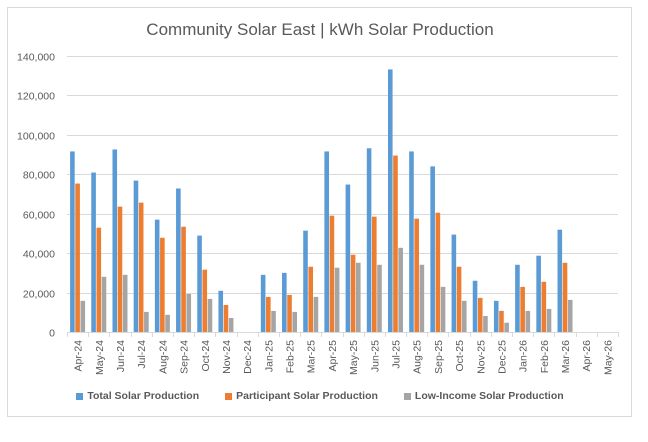 This screenshot has width=648, height=442. What do you see at coordinates (489, 396) in the screenshot?
I see `legend-label: Low-Income Solar Production` at bounding box center [489, 396].